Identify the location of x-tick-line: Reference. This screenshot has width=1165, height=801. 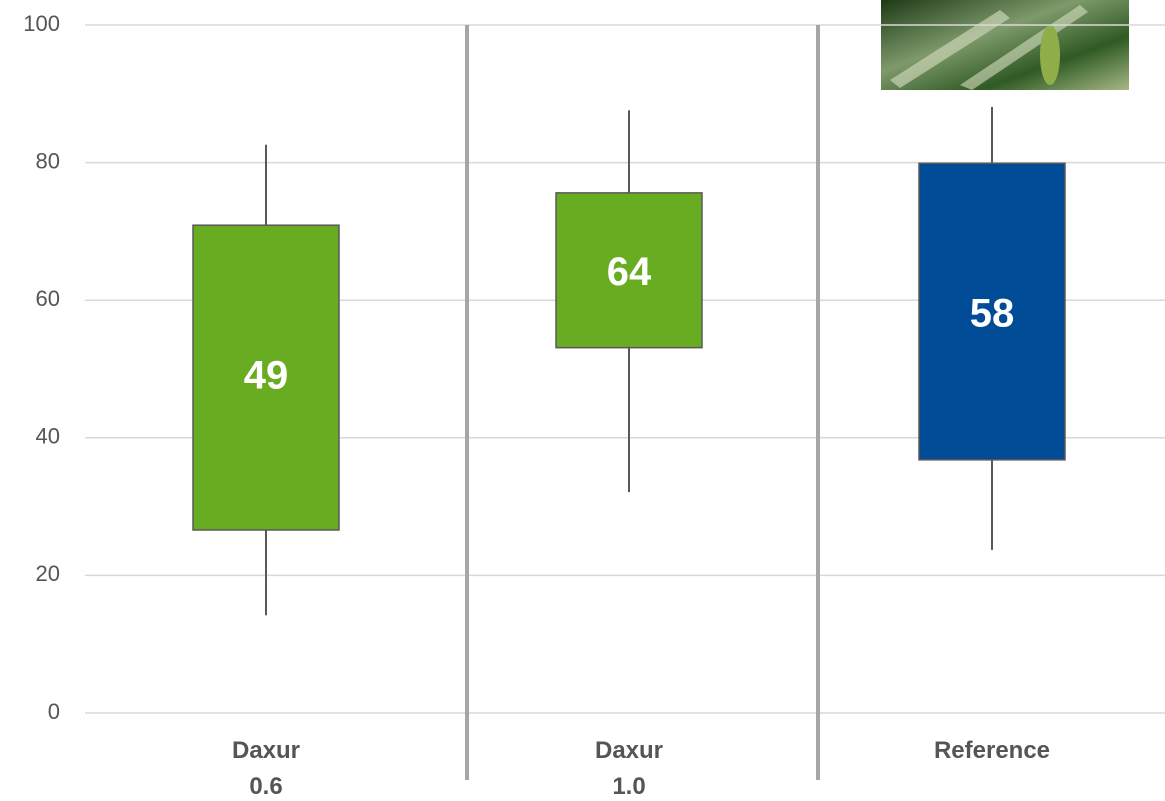
(992, 750).